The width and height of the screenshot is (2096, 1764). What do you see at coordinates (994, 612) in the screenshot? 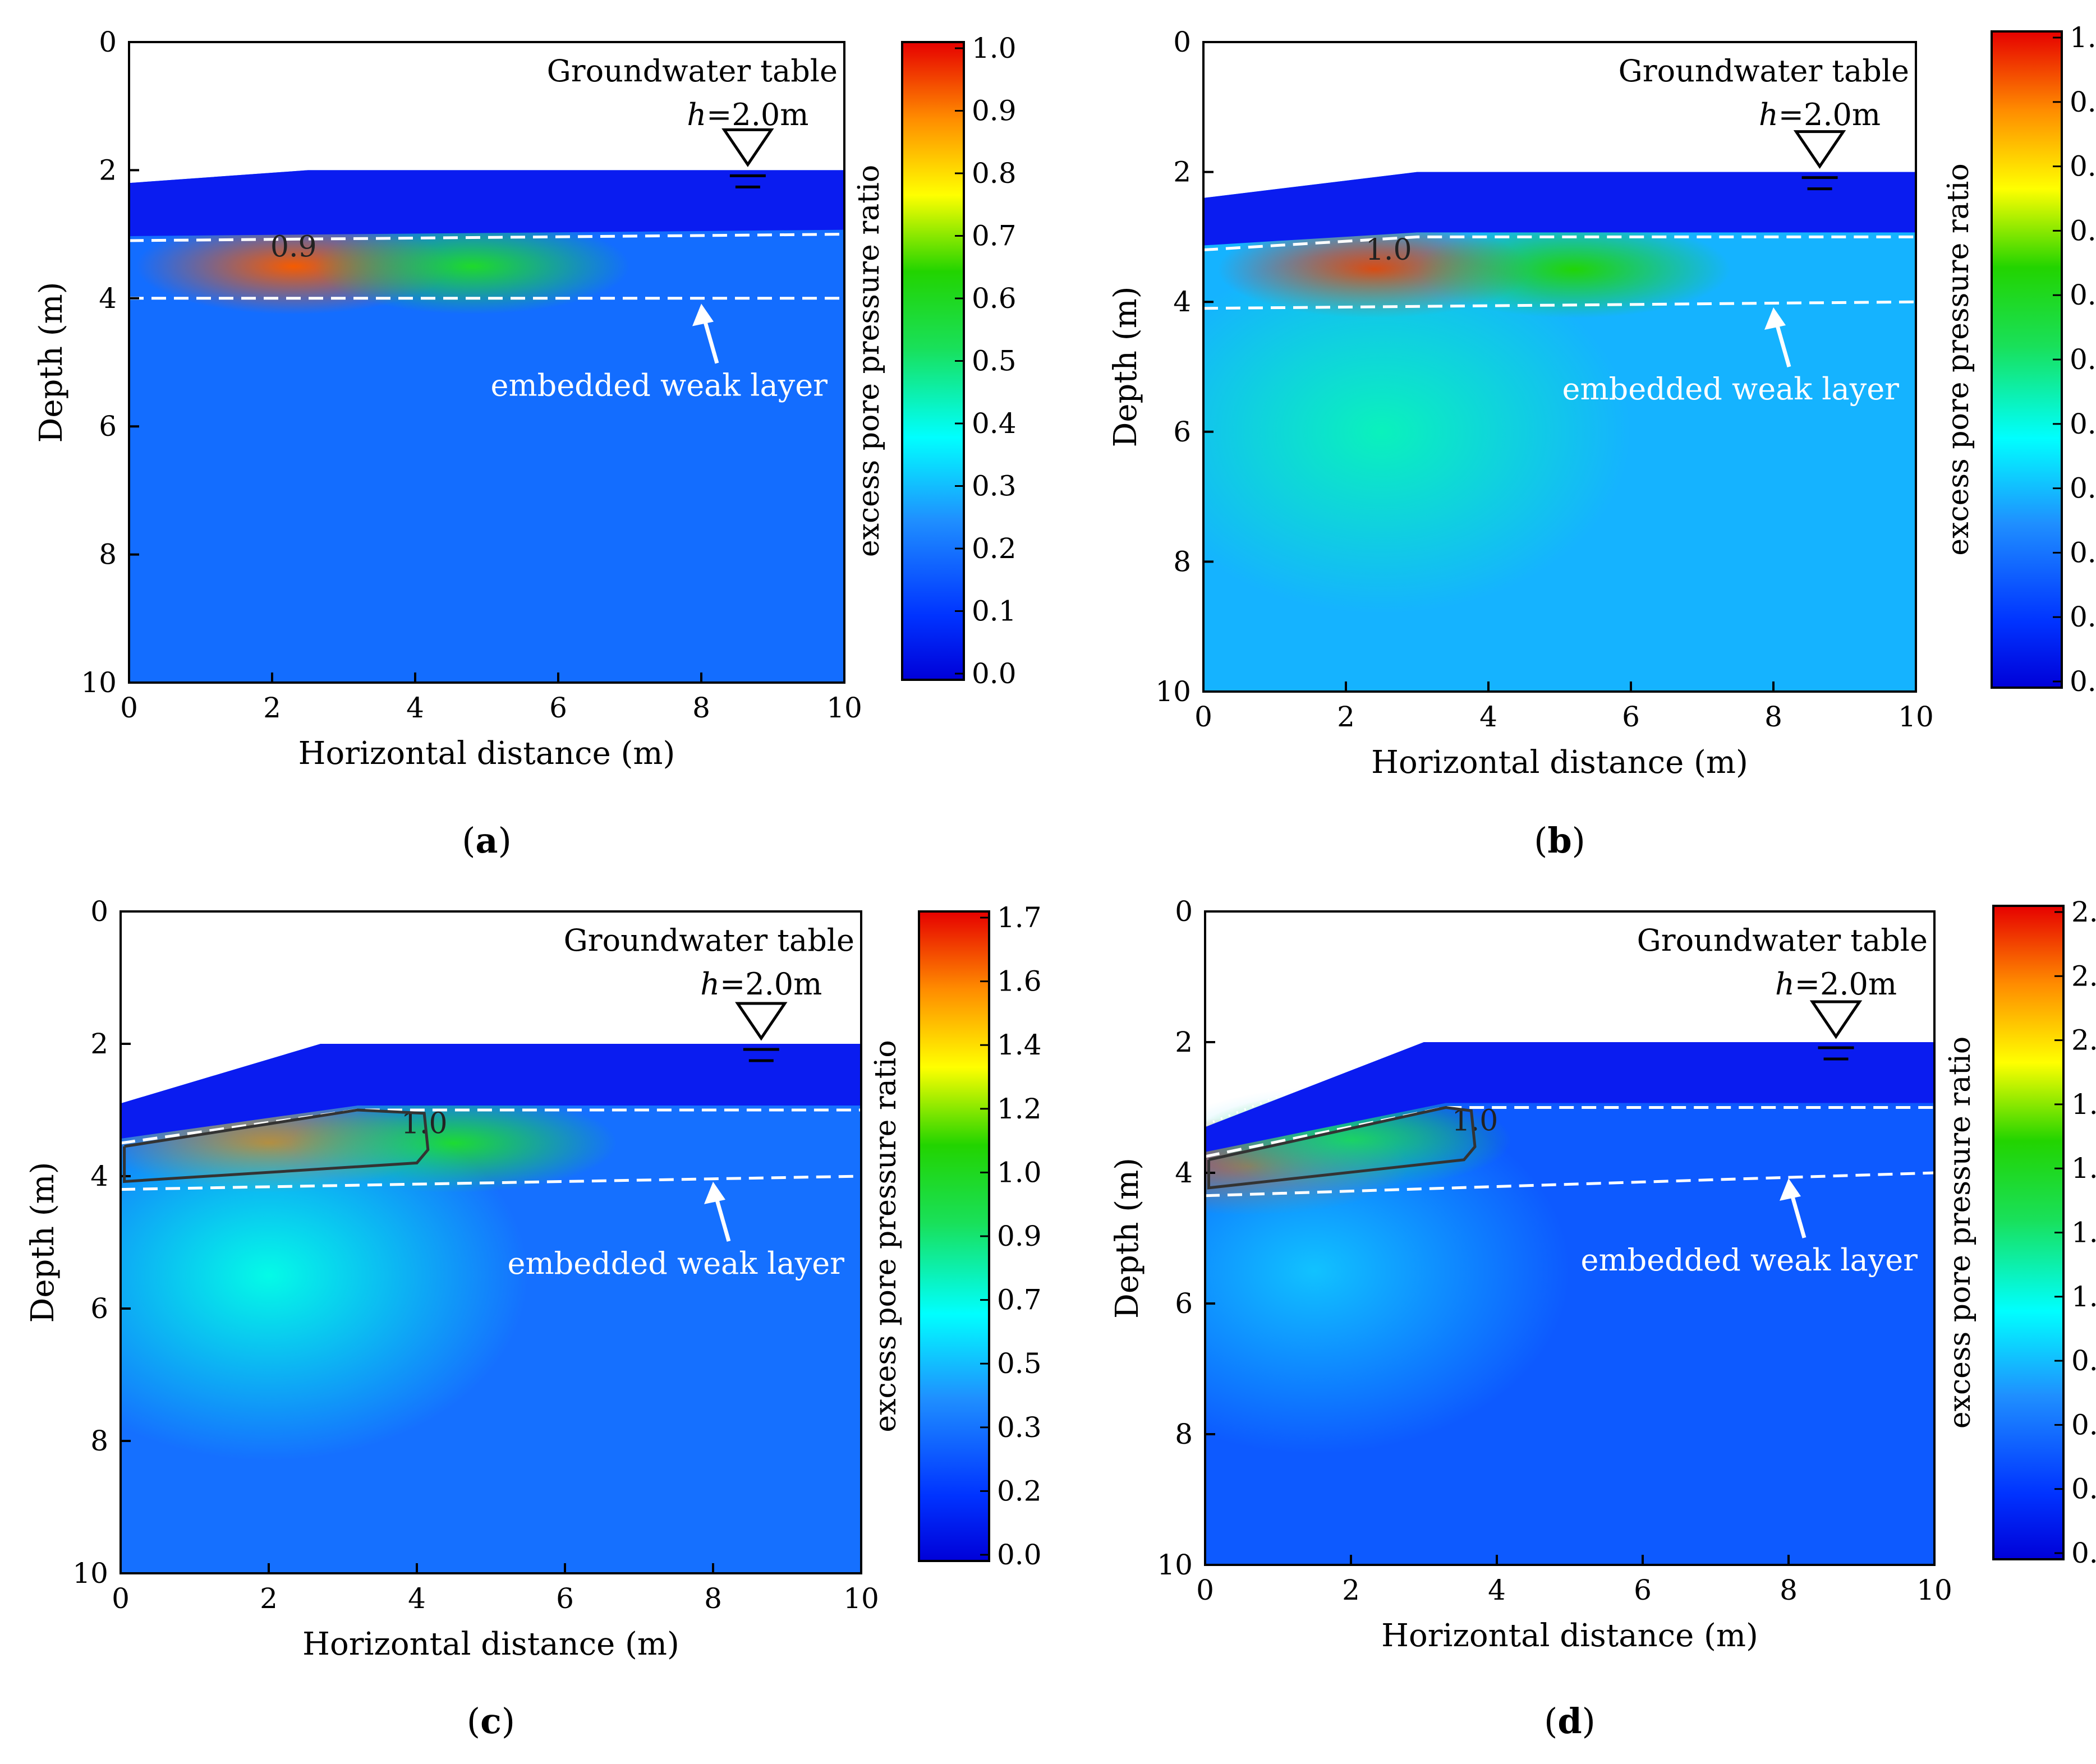
I see `colorbar-tick-label: 0.1` at bounding box center [994, 612].